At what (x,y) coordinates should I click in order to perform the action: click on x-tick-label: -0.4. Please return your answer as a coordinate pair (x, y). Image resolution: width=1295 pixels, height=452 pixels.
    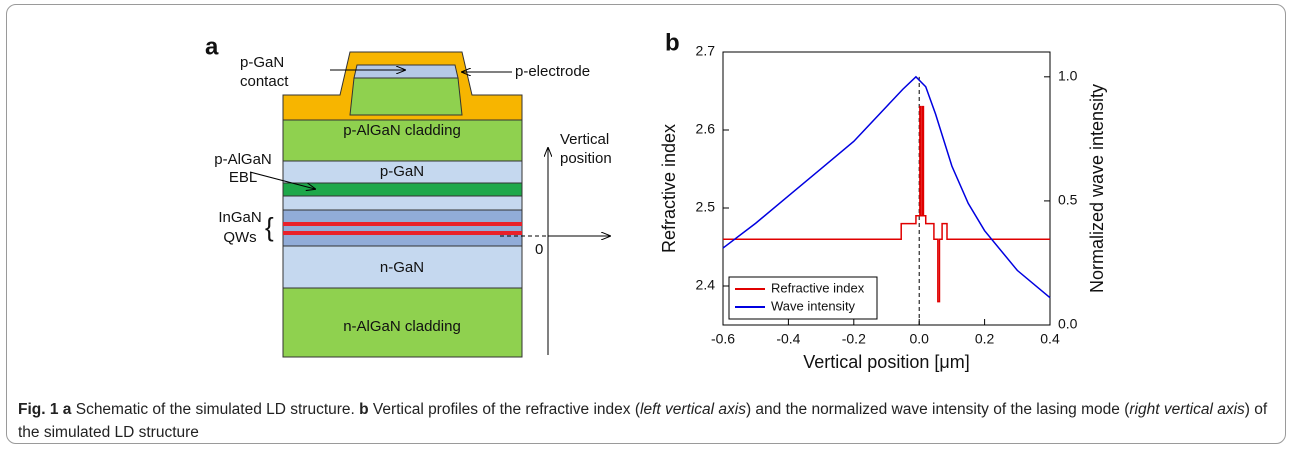
    Looking at the image, I should click on (788, 339).